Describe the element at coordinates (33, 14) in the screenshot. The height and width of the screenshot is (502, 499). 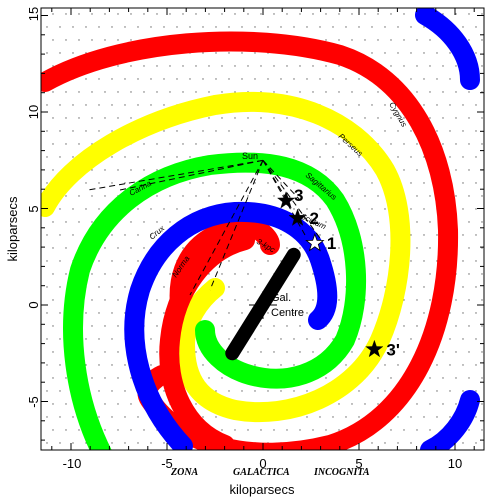
I see `y-tick-label: 15` at that location.